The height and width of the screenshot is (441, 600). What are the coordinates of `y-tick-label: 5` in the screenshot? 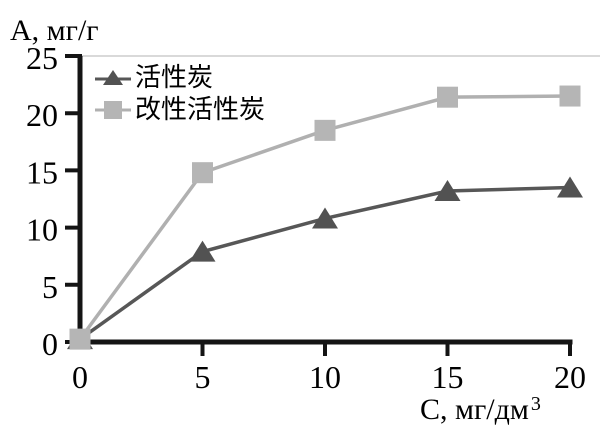 It's located at (50, 287).